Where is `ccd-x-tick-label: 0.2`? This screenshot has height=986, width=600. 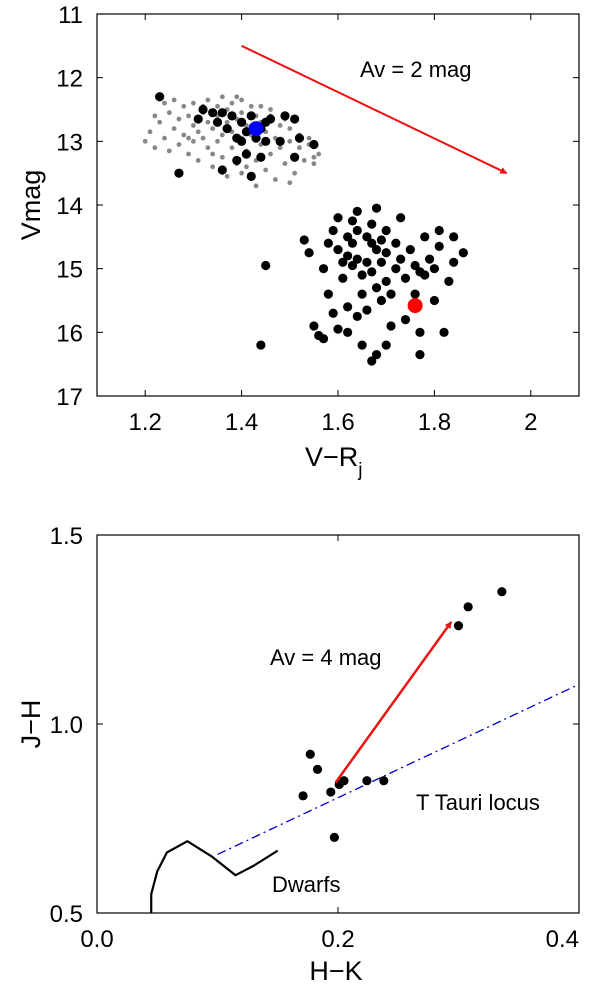 ccd-x-tick-label: 0.2 is located at coordinates (337, 939).